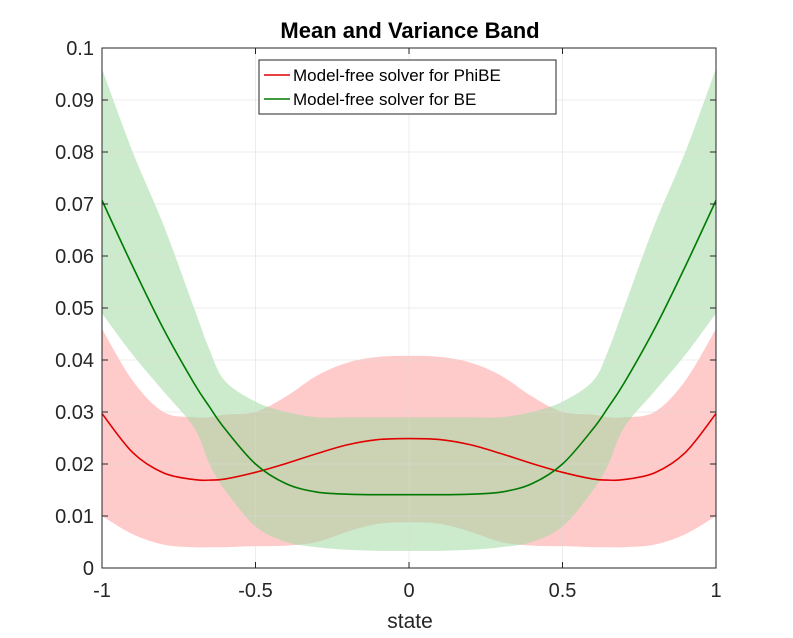 The height and width of the screenshot is (638, 793). I want to click on mean-line-phibe, so click(409, 447).